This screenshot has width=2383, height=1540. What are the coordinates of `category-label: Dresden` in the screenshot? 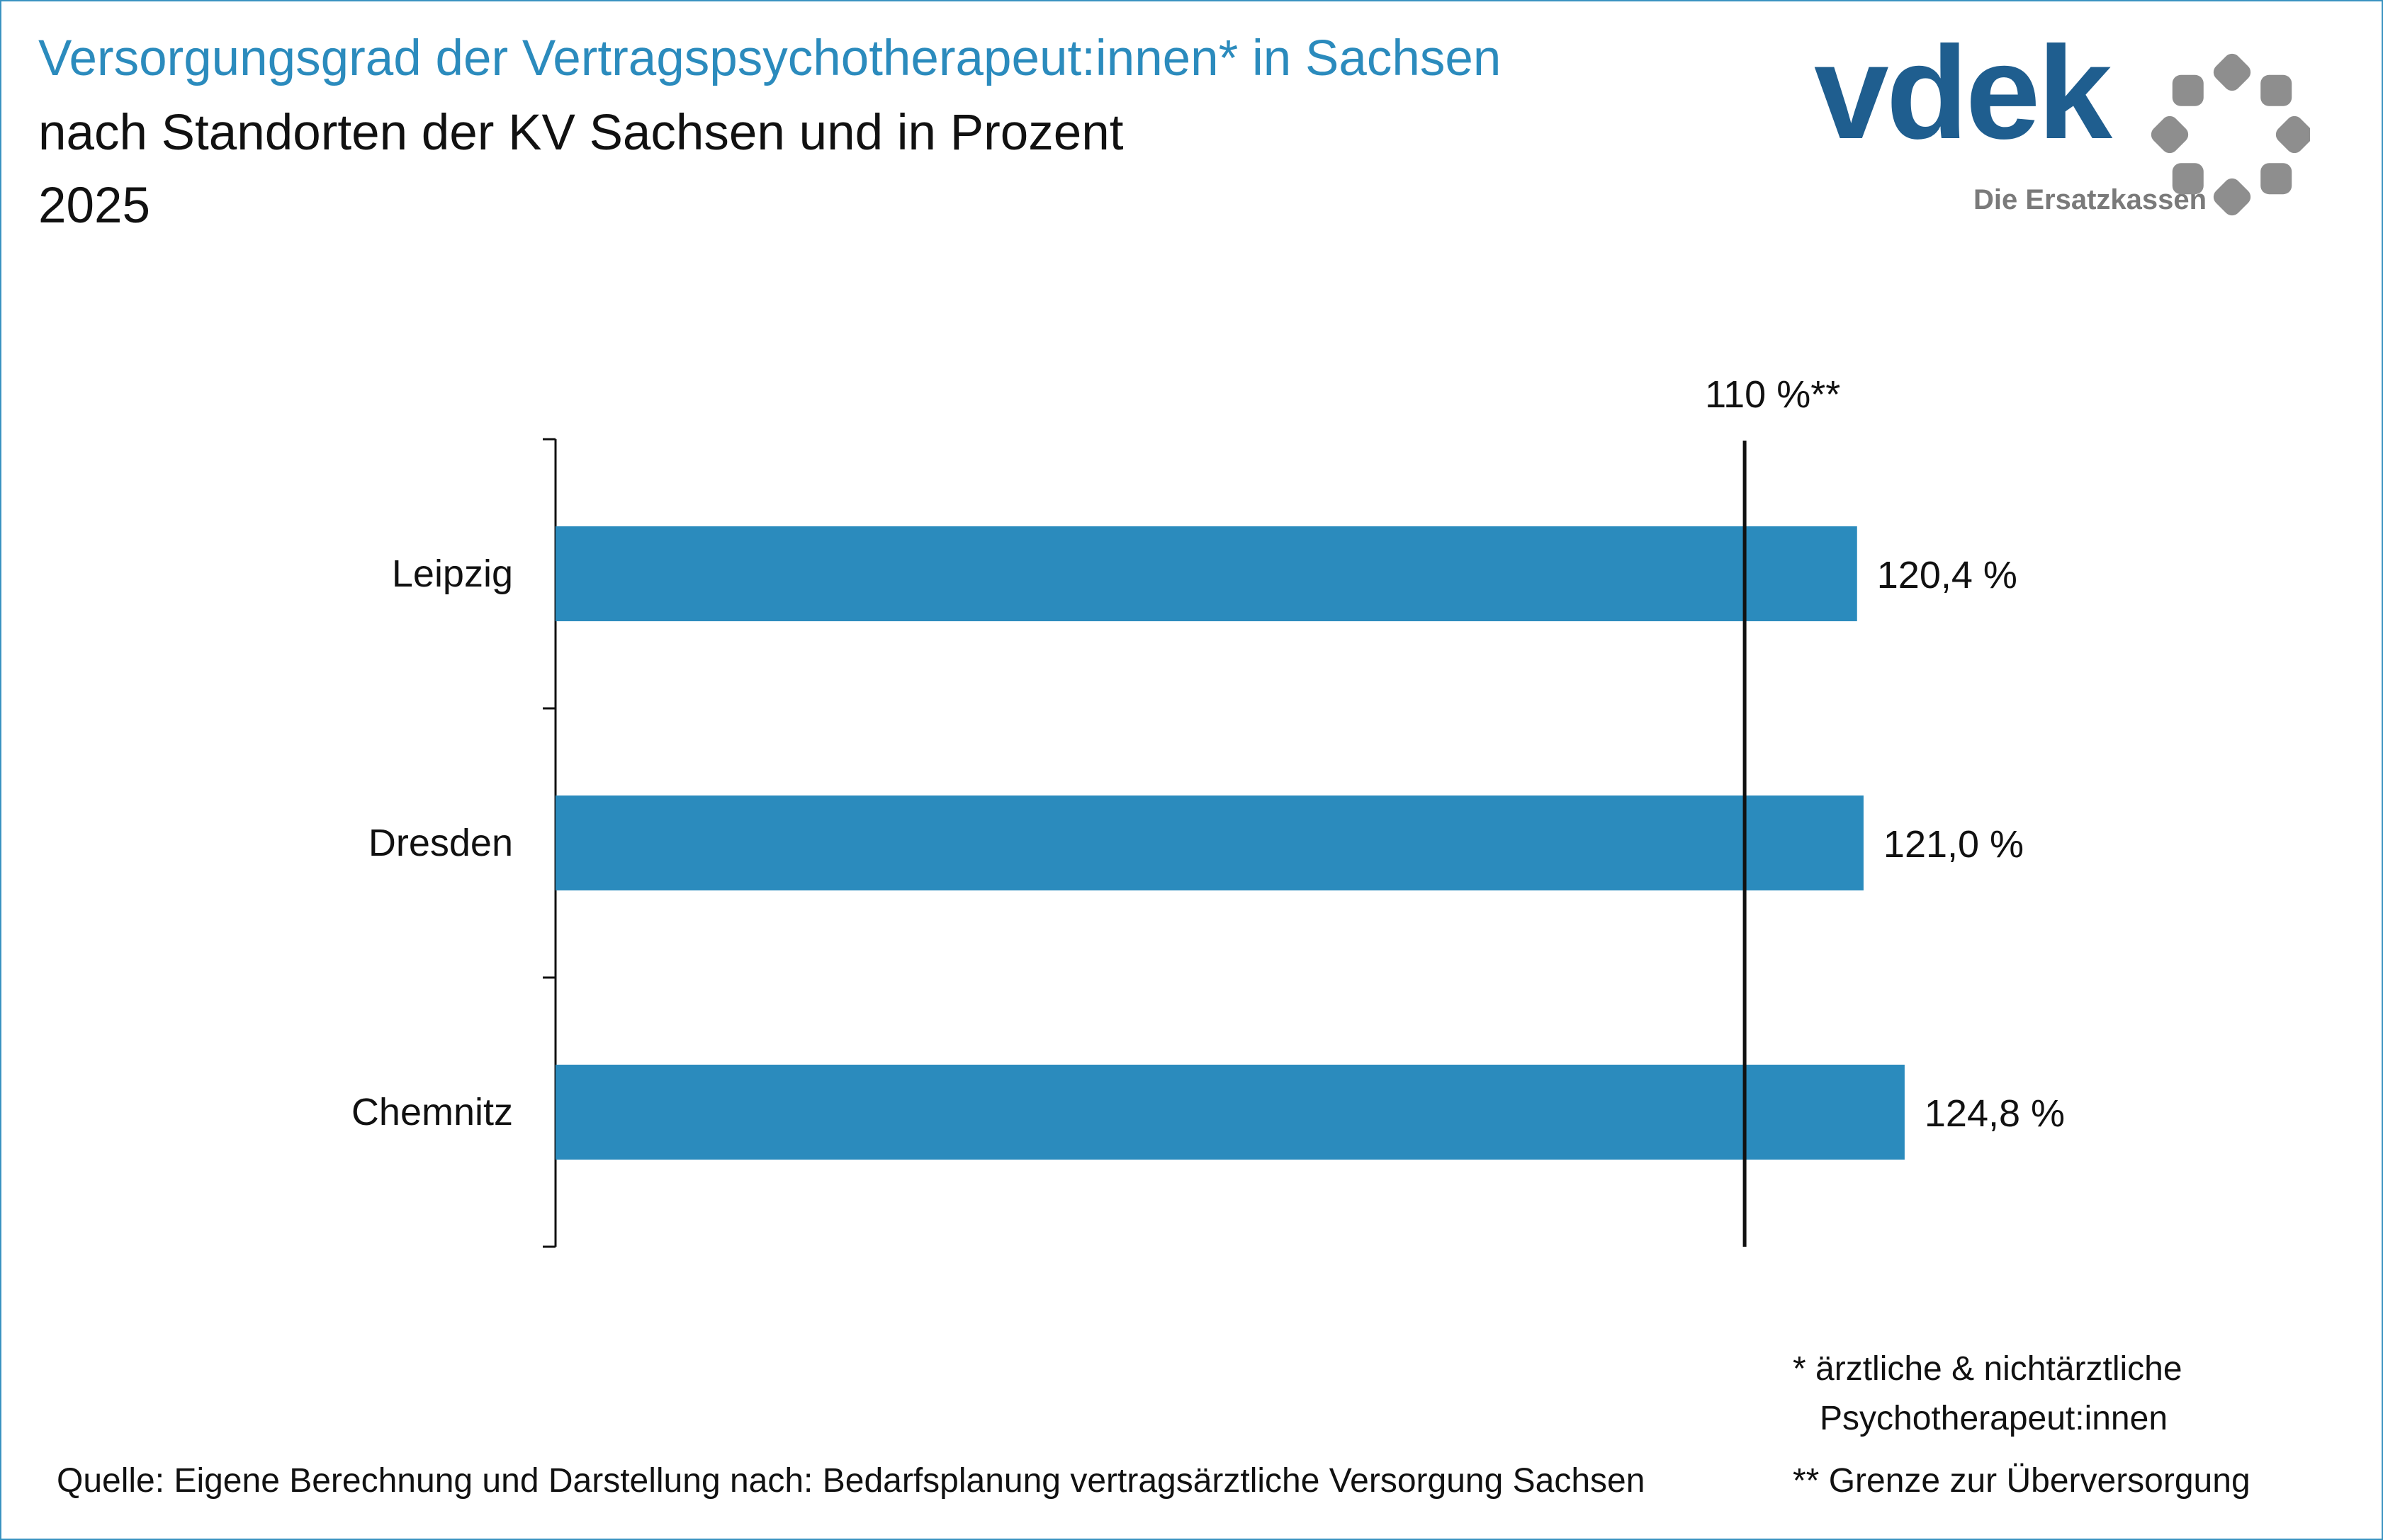 It's located at (440, 843).